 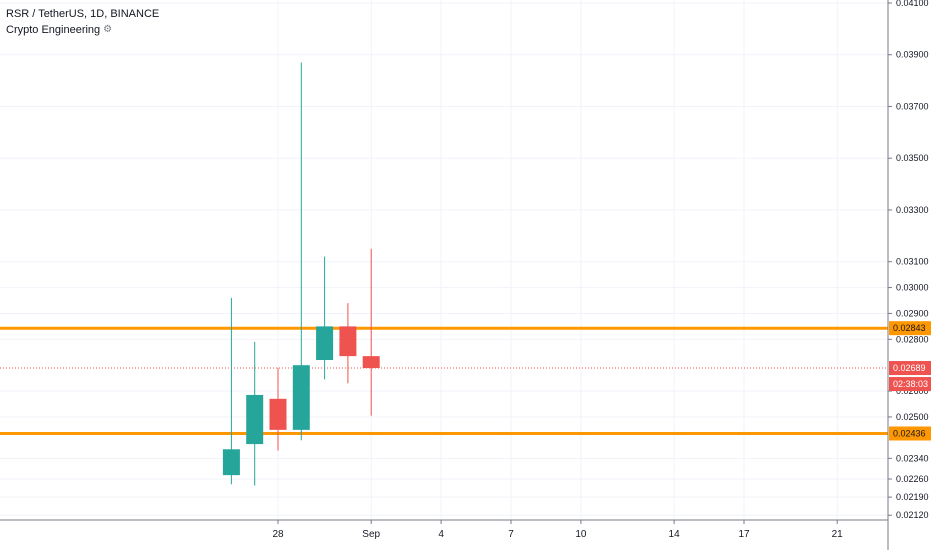 What do you see at coordinates (108, 29) in the screenshot?
I see `gear-icon: ⚙` at bounding box center [108, 29].